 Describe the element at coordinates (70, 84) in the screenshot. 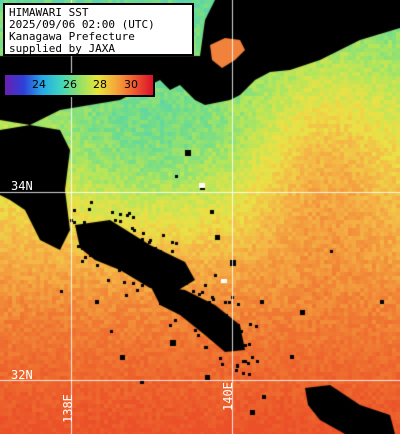

I see `legend-label-26: 26` at that location.